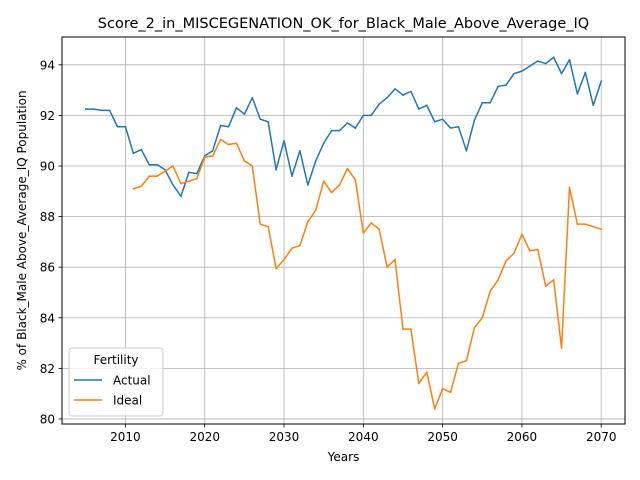 This screenshot has height=480, width=640. What do you see at coordinates (601, 437) in the screenshot?
I see `x-tick-label: 2070` at bounding box center [601, 437].